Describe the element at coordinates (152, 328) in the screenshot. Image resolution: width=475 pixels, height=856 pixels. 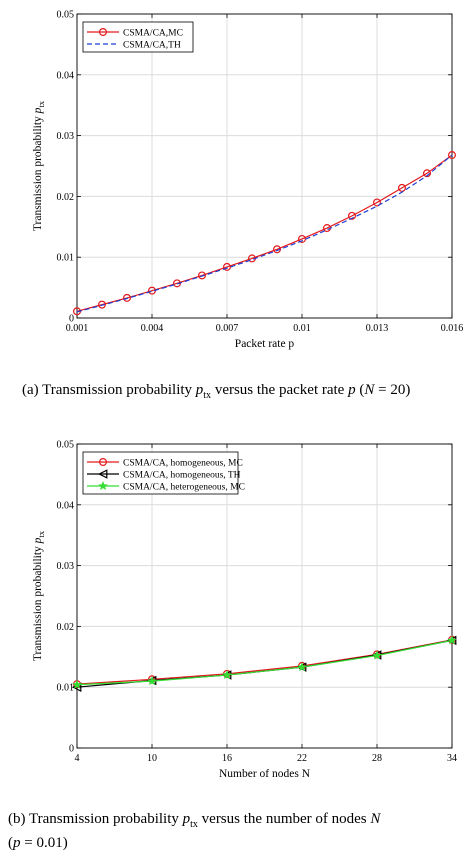
I see `x-tick-label: 0.004` at that location.